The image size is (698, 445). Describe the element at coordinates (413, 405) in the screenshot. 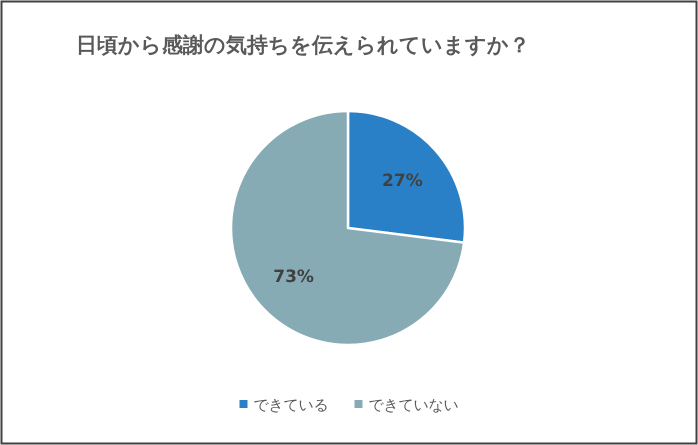

I see `legend-label: できていない` at that location.